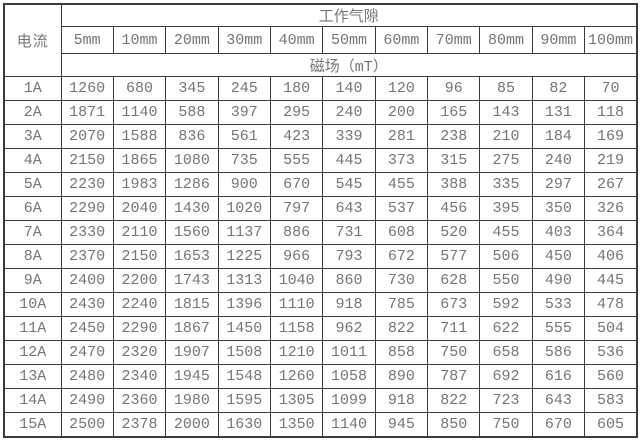 The height and width of the screenshot is (444, 641). Describe the element at coordinates (401, 40) in the screenshot. I see `gap-column-header-60mm: 60mm` at that location.